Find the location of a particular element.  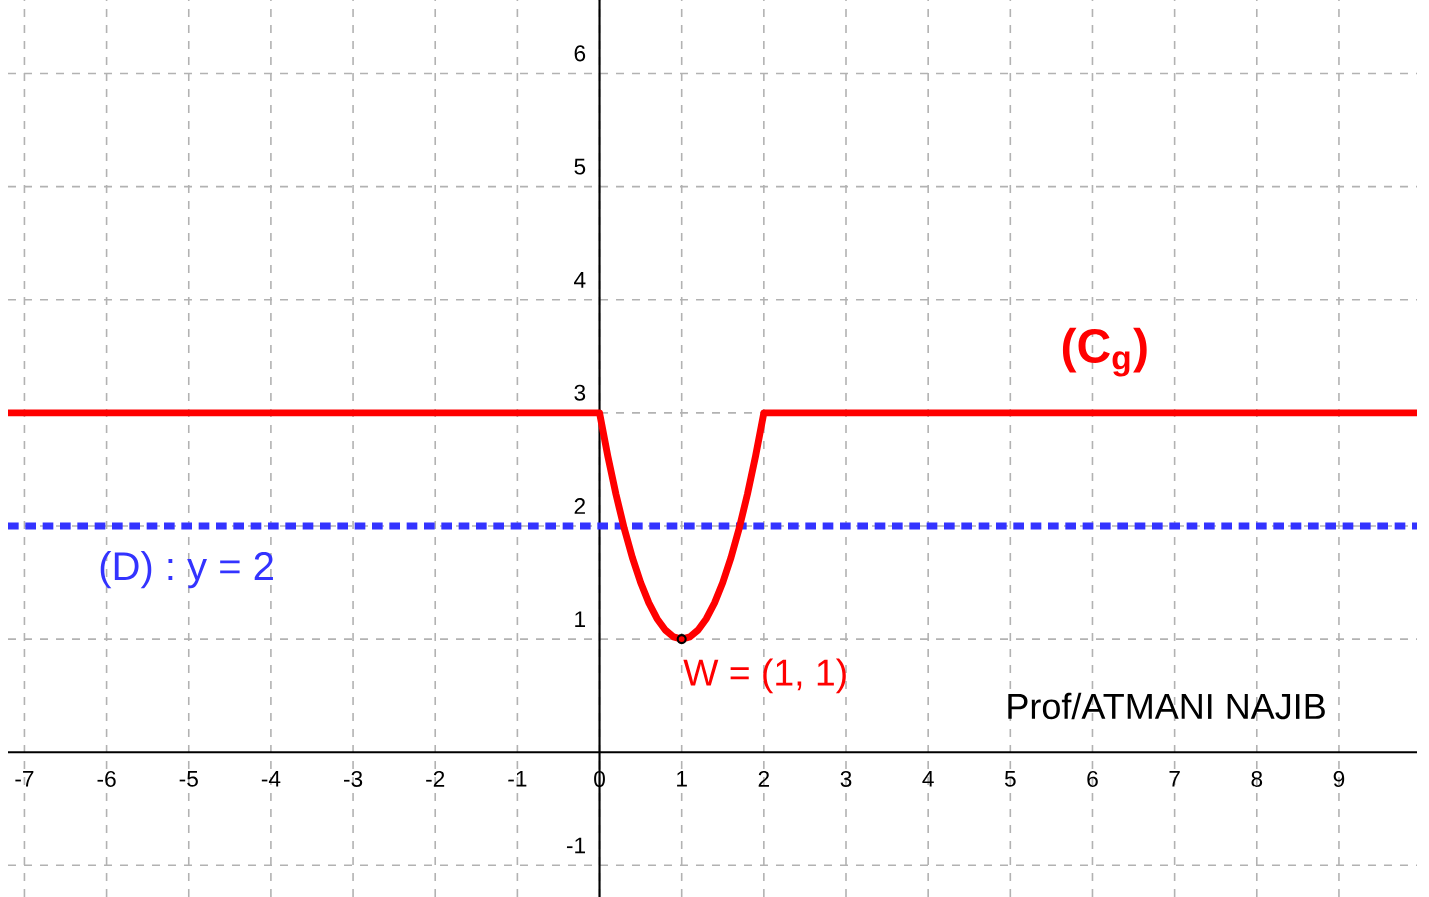

x-tick-label: 4 is located at coordinates (928, 778).